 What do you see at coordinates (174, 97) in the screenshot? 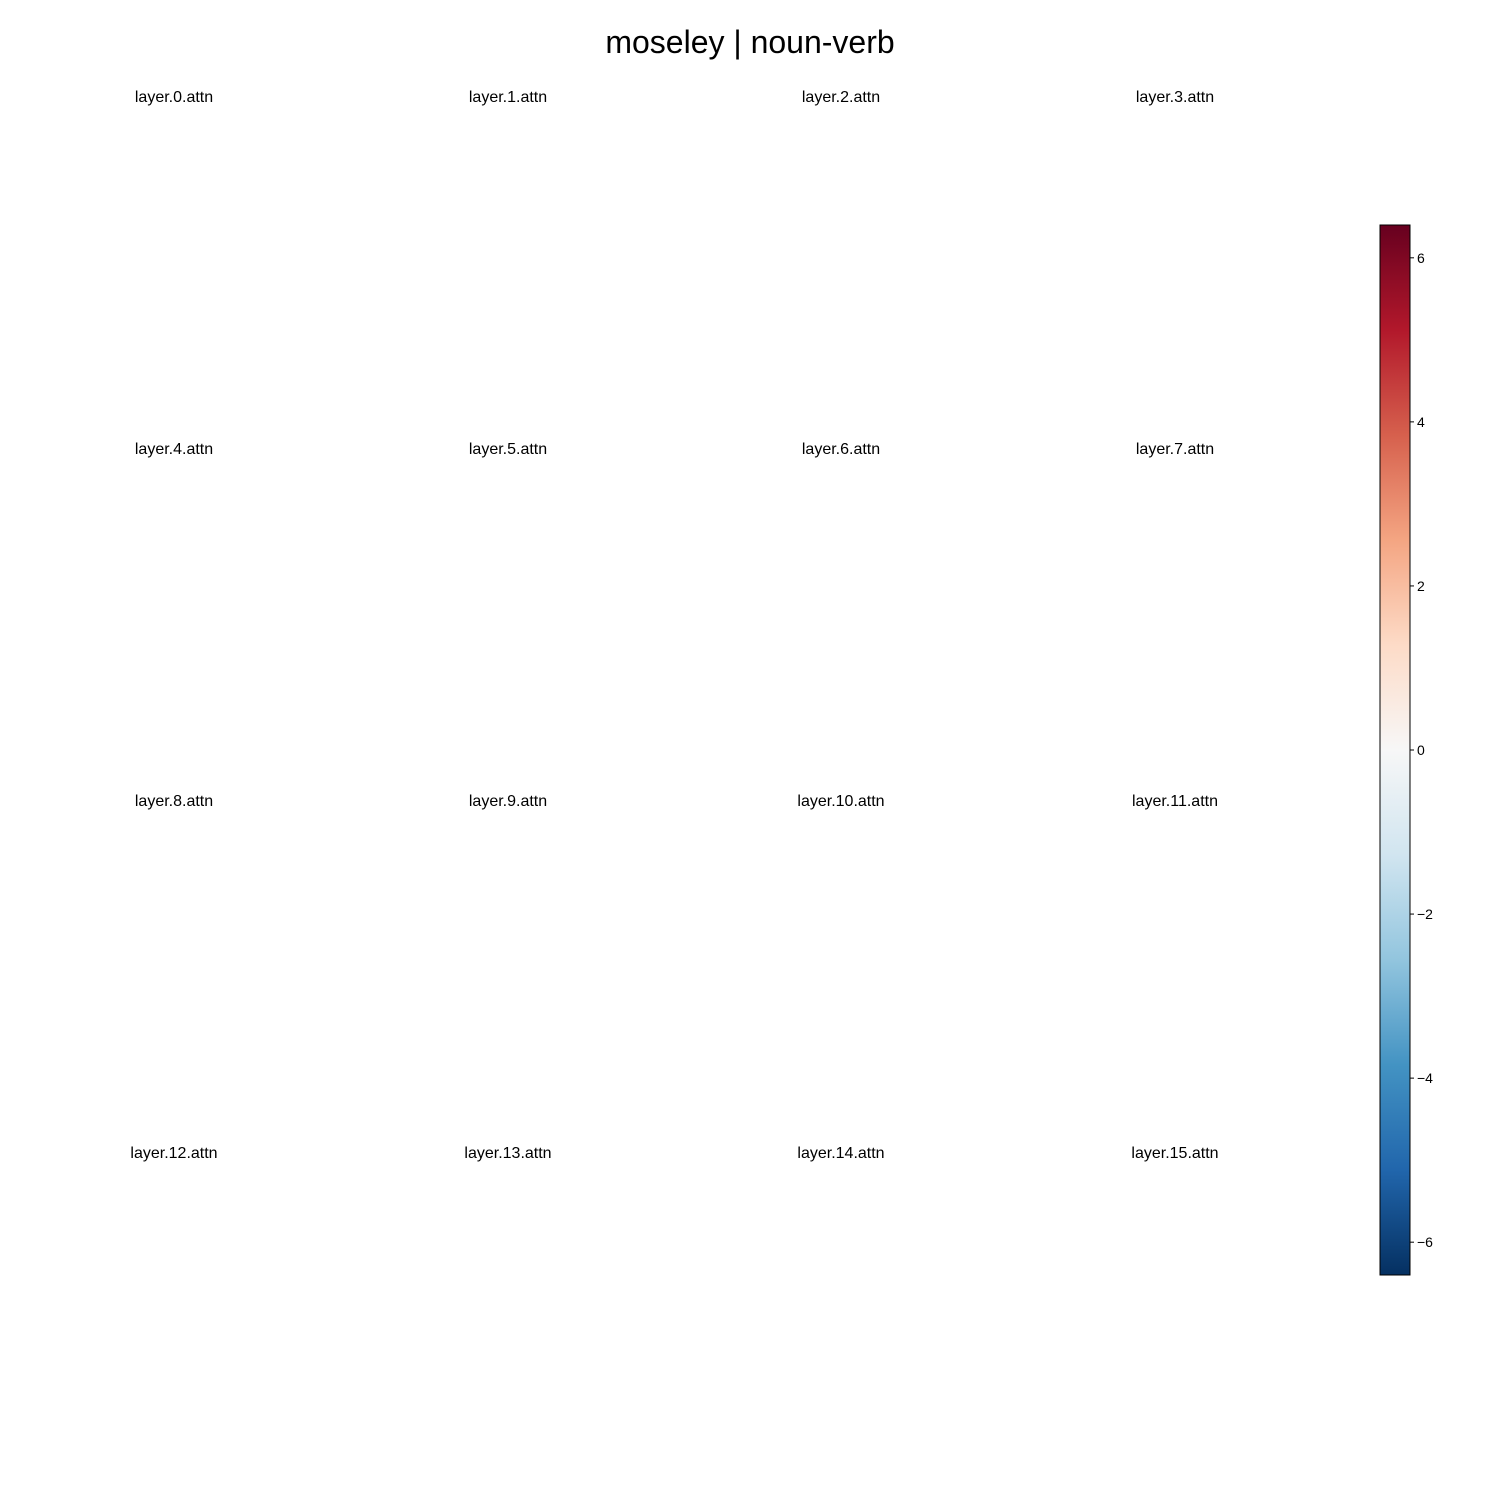
I see `subplot-title: layer.0.attn` at bounding box center [174, 97].